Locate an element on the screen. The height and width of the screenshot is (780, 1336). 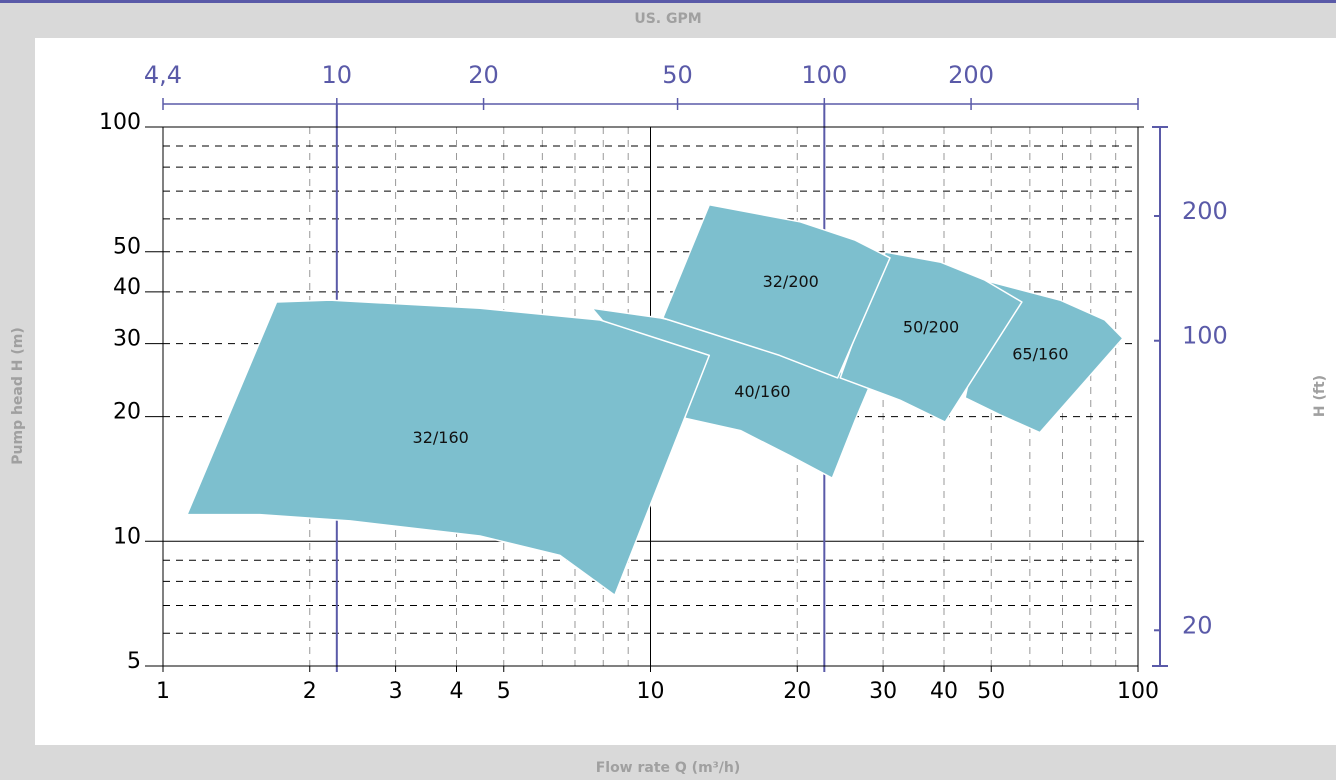
y-axis-title: Pump head H (m) is located at coordinates (18, 396).